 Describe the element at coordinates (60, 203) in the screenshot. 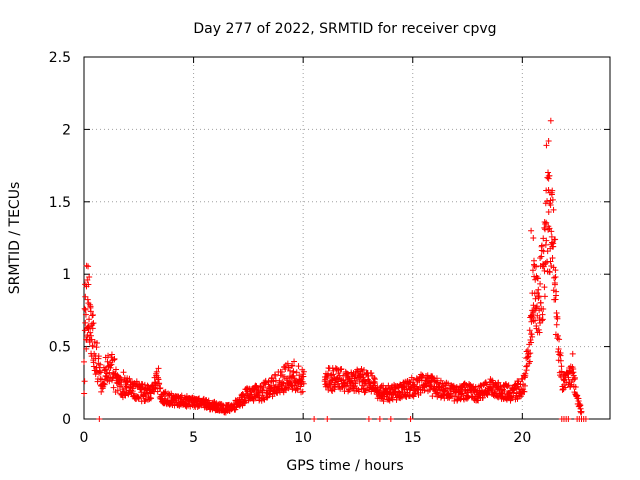

I see `y-tick-label: 1.5` at that location.